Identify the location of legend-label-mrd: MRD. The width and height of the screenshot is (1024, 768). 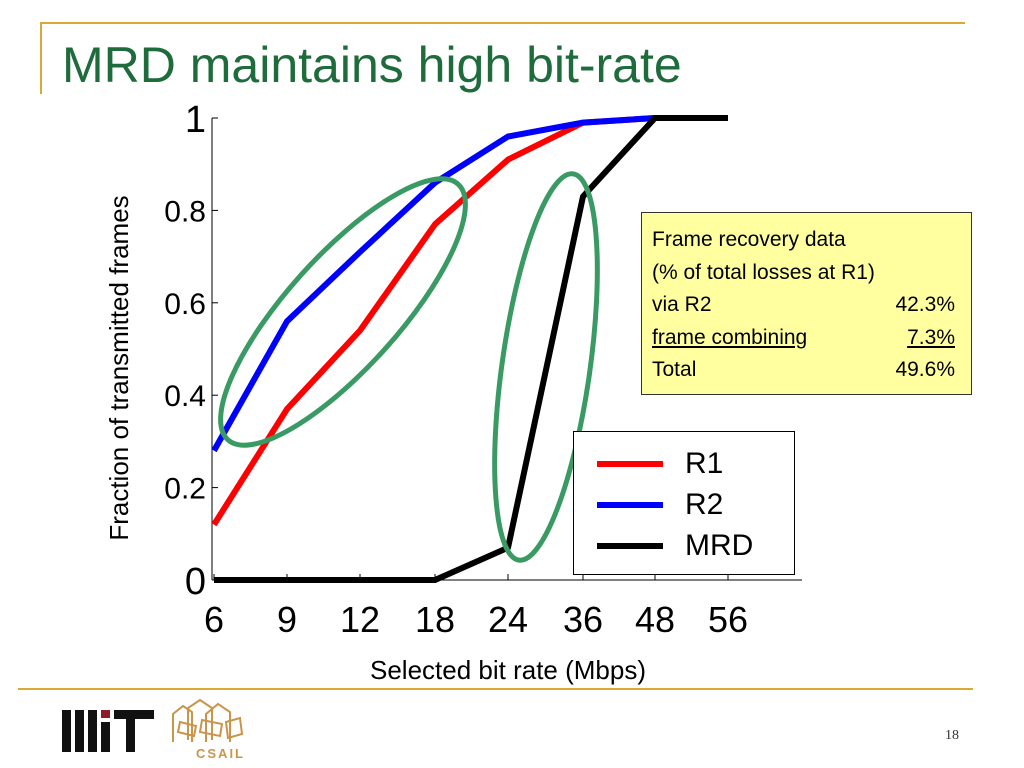
(719, 545).